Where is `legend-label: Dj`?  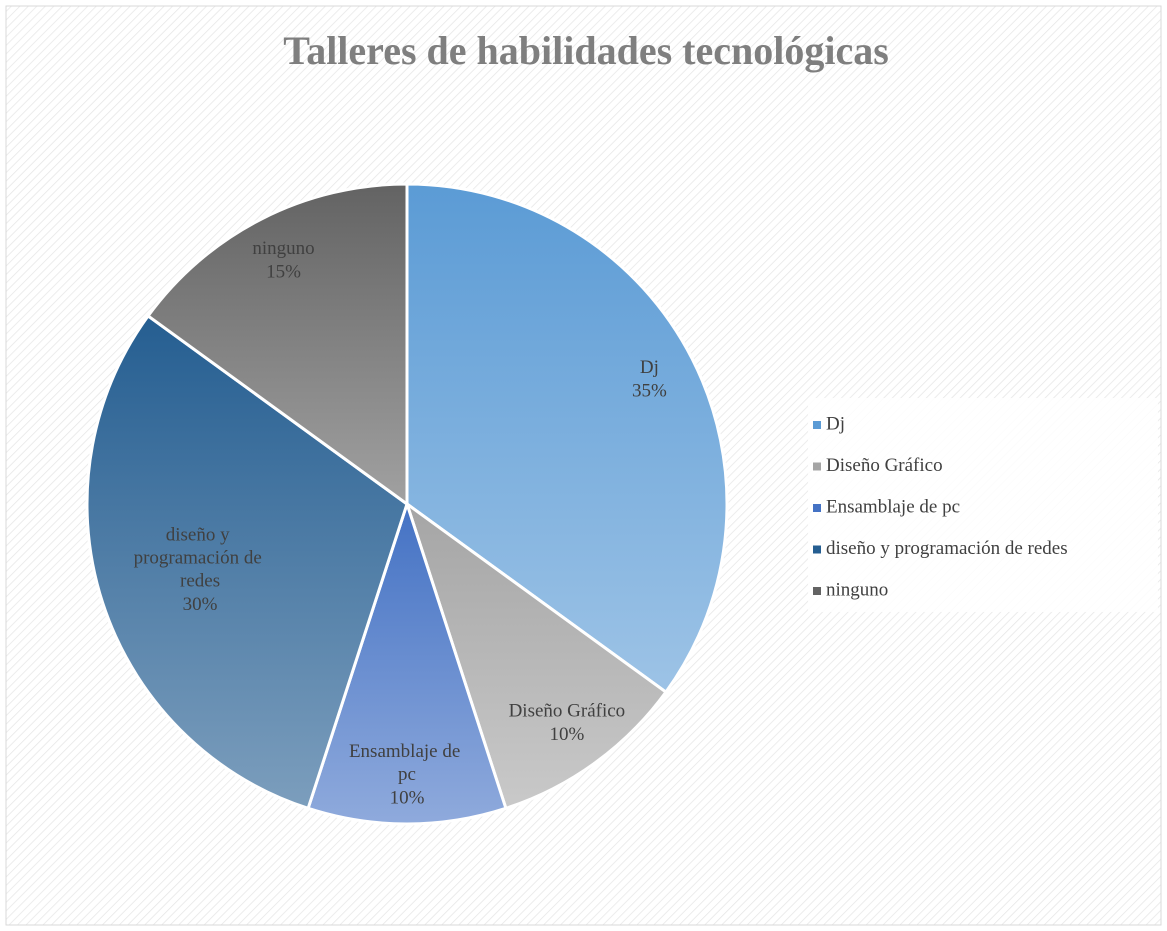
legend-label: Dj is located at coordinates (835, 423).